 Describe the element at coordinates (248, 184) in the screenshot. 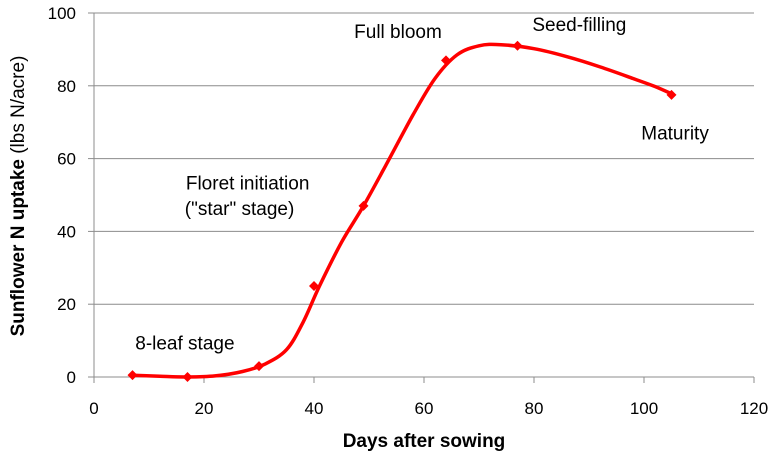

I see `annotation-1: Floret initiation` at that location.